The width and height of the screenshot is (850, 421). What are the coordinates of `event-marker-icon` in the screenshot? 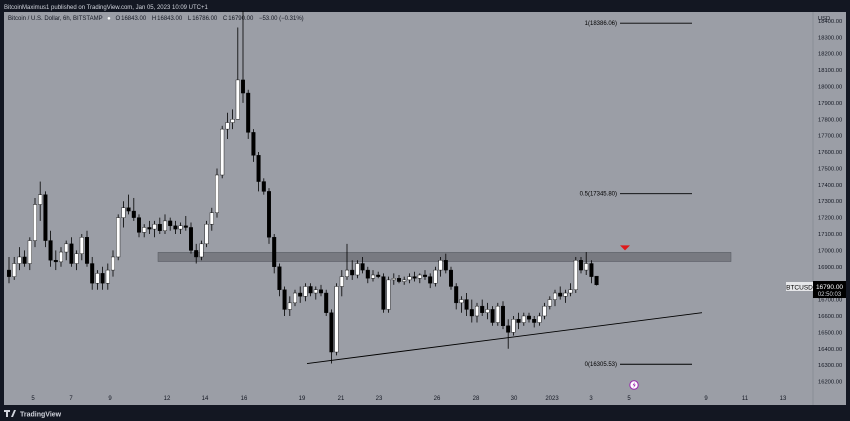 It's located at (634, 385).